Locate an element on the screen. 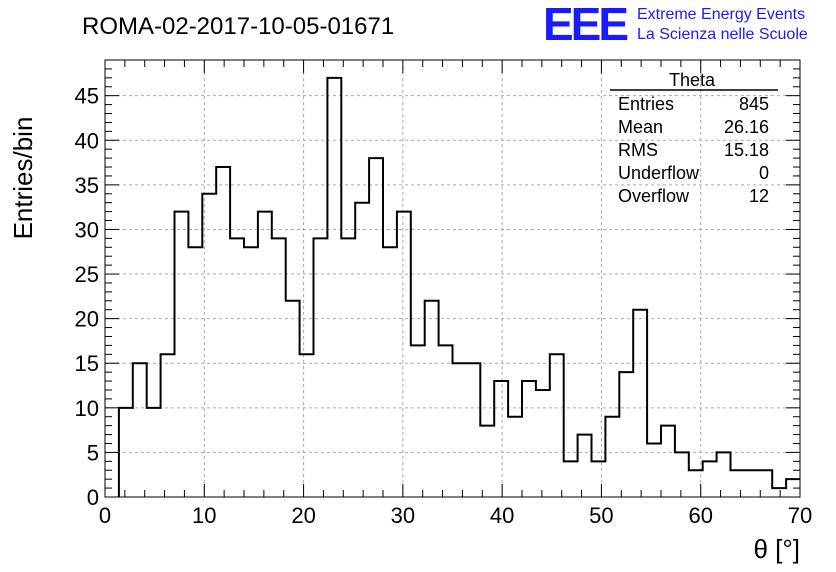 This screenshot has width=836, height=572. stats-label-overflow: Overflow is located at coordinates (654, 196).